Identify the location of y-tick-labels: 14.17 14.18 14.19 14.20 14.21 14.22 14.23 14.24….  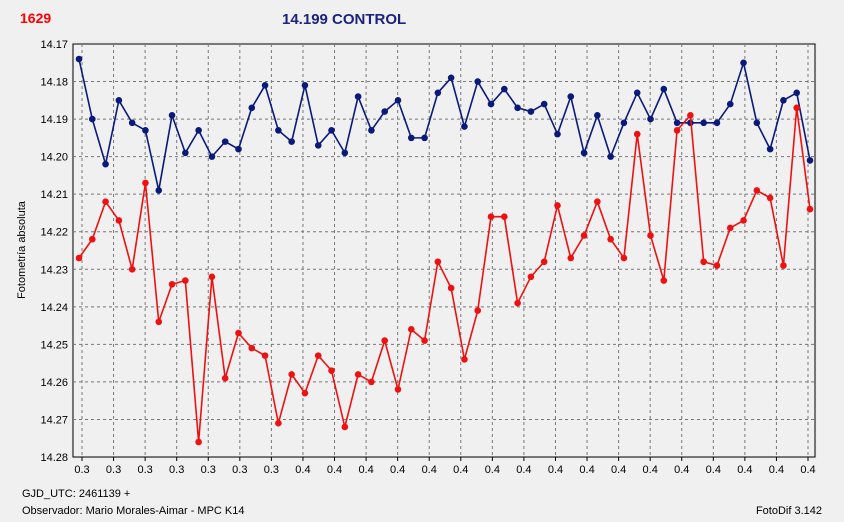
(54, 251).